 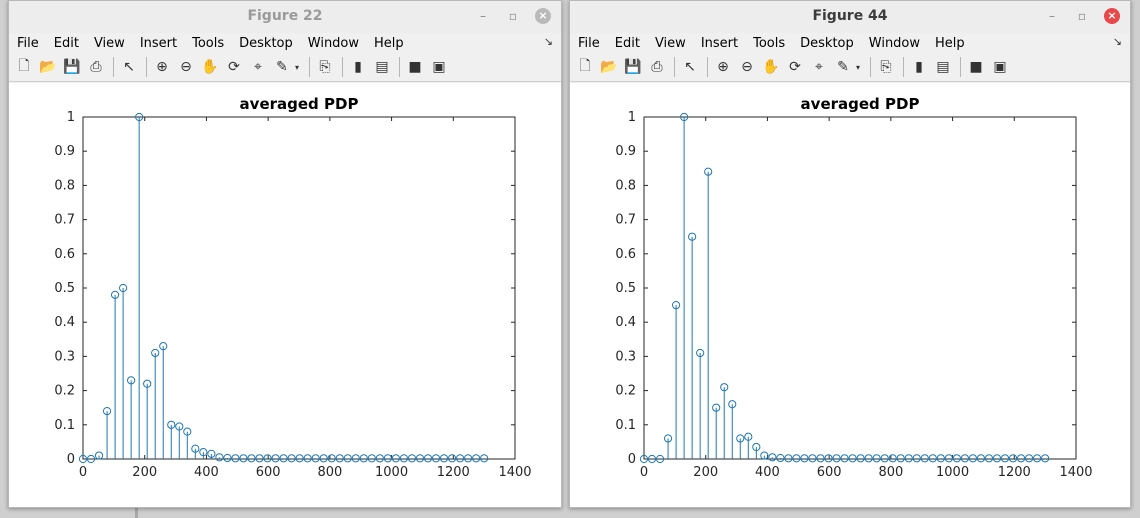 What do you see at coordinates (144, 472) in the screenshot?
I see `x-tick-label: 200` at bounding box center [144, 472].